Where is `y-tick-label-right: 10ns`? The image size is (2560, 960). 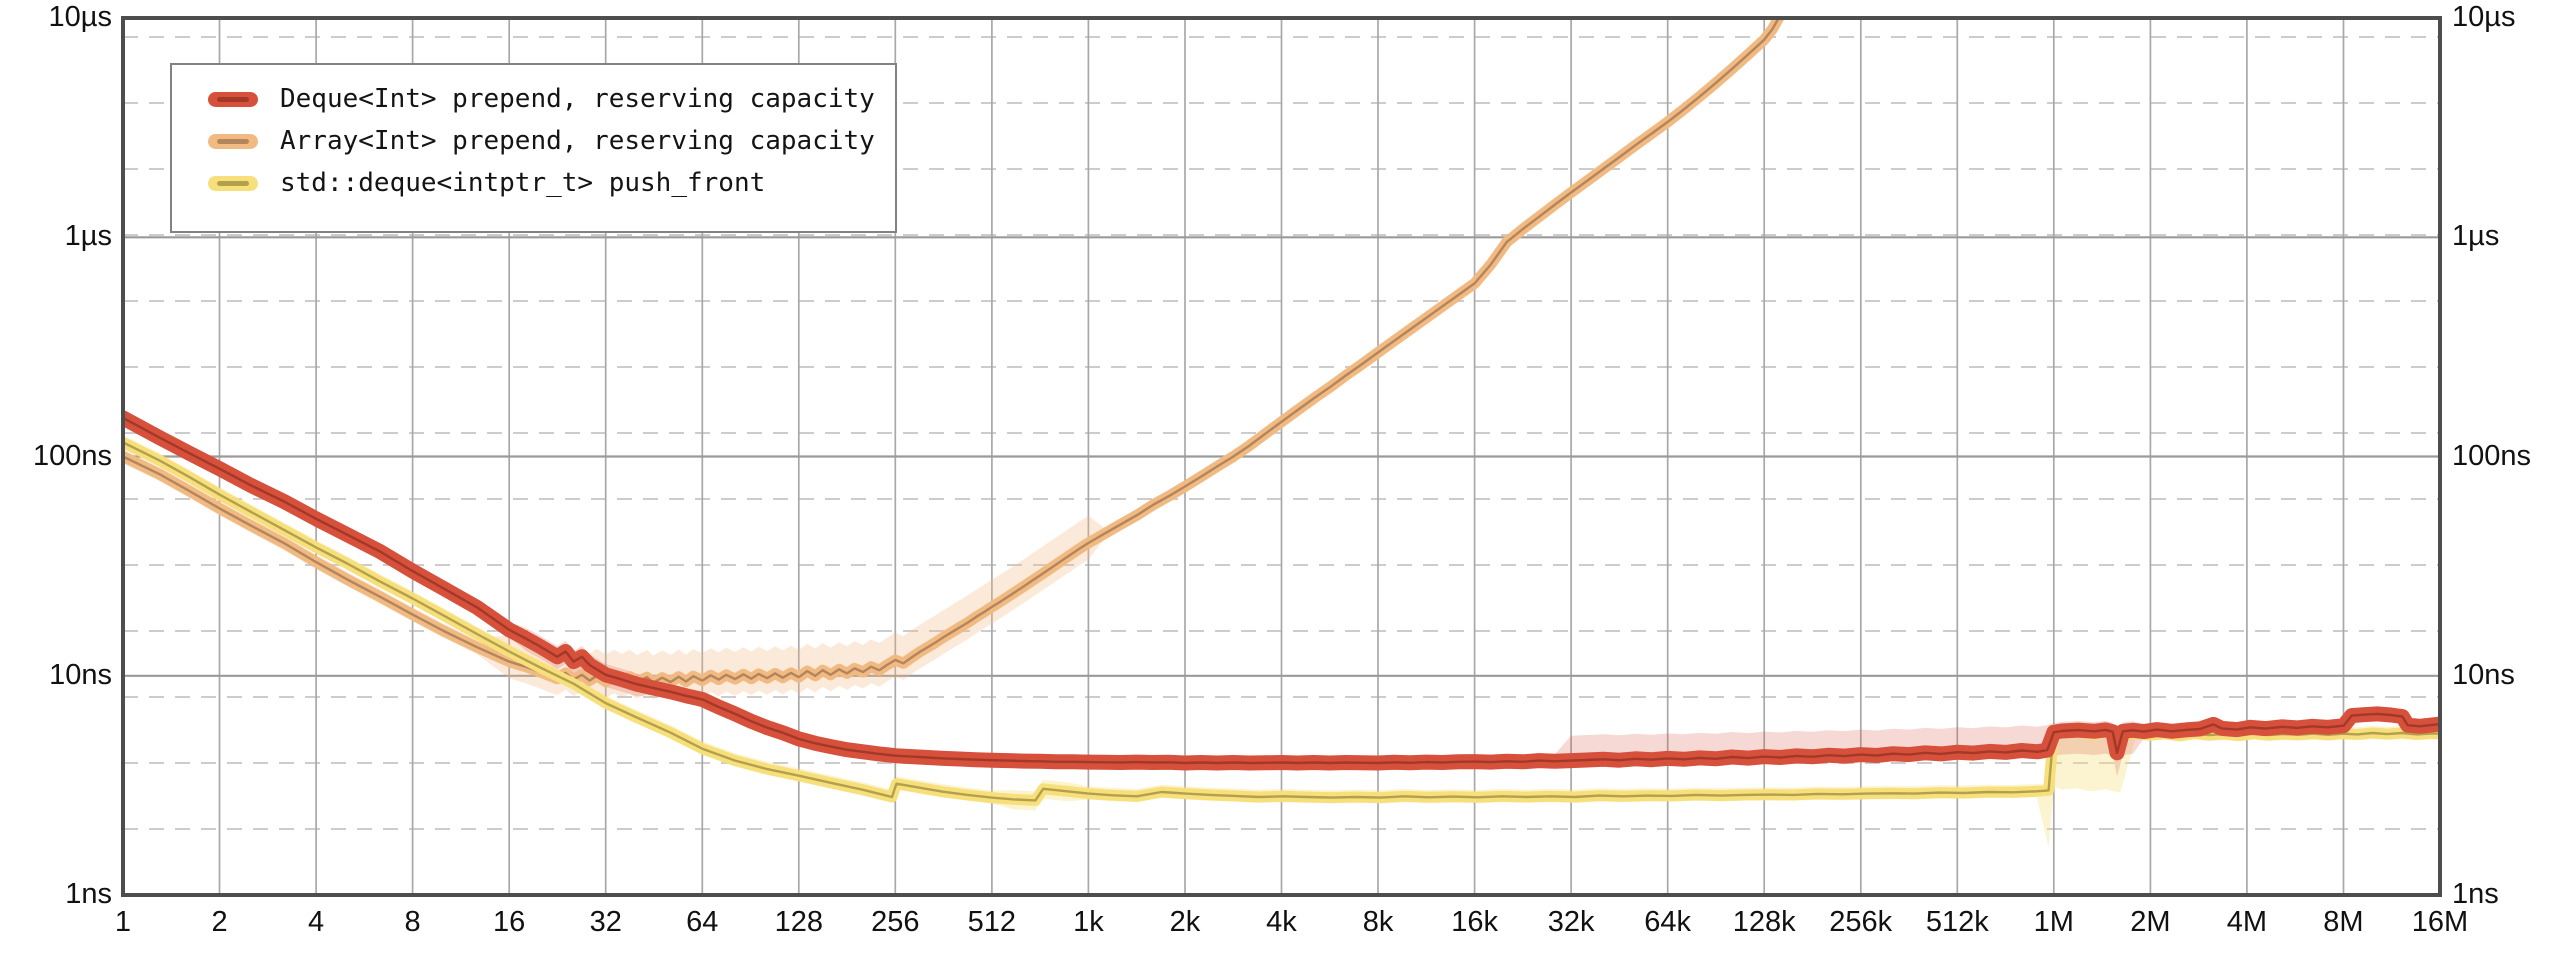 y-tick-label-right: 10ns is located at coordinates (2483, 674).